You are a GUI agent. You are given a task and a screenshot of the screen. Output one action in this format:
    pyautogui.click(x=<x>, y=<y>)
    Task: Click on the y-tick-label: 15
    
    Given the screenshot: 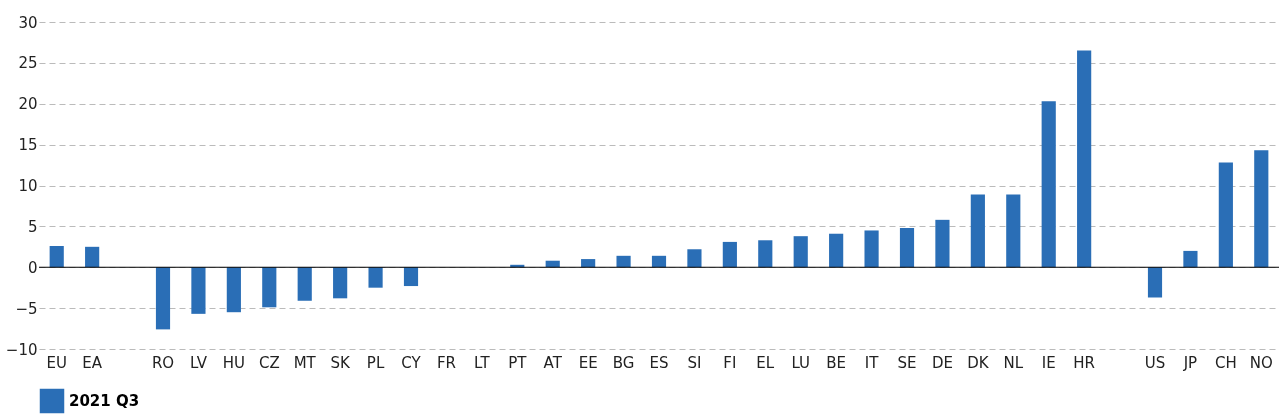 What is the action you would take?
    pyautogui.click(x=28, y=145)
    